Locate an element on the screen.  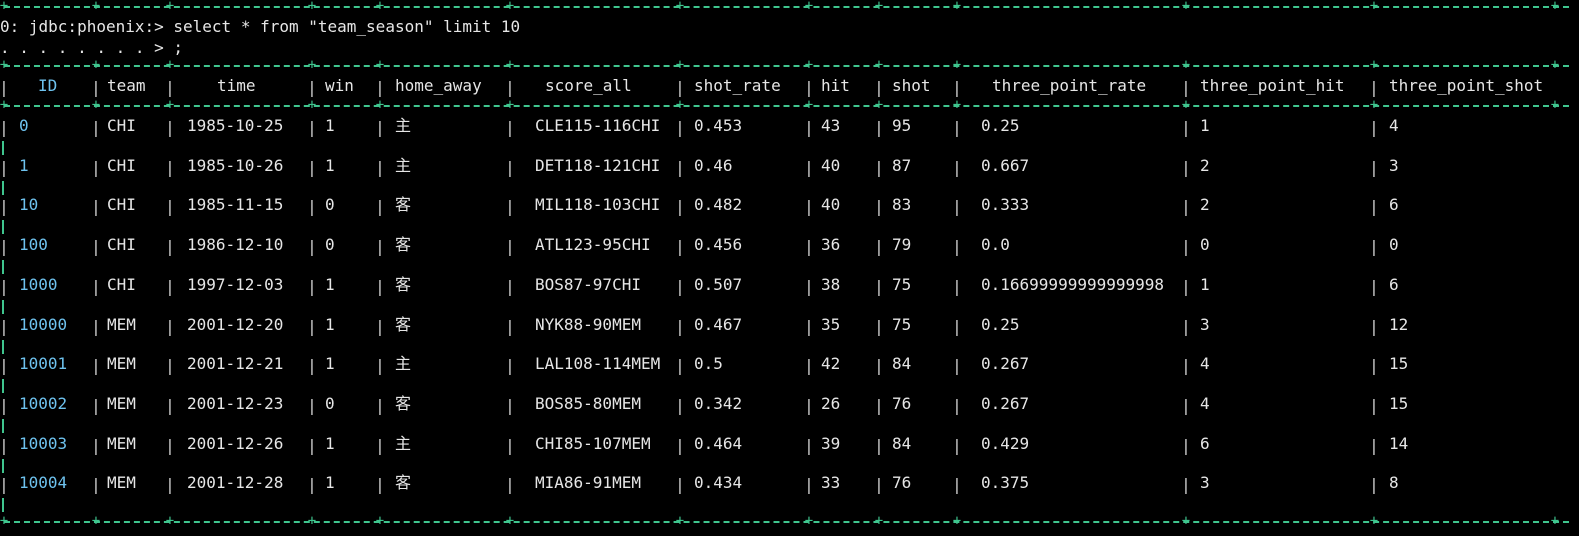
cell-three-point-shot: 3 is located at coordinates (1394, 165).